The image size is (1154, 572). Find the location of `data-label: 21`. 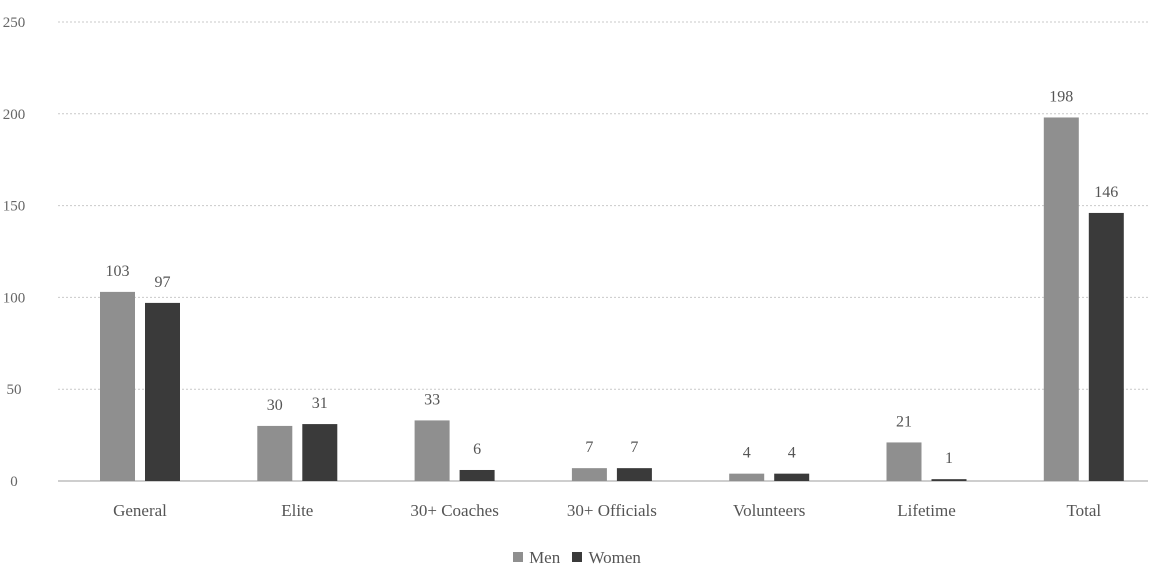

data-label: 21 is located at coordinates (904, 421).